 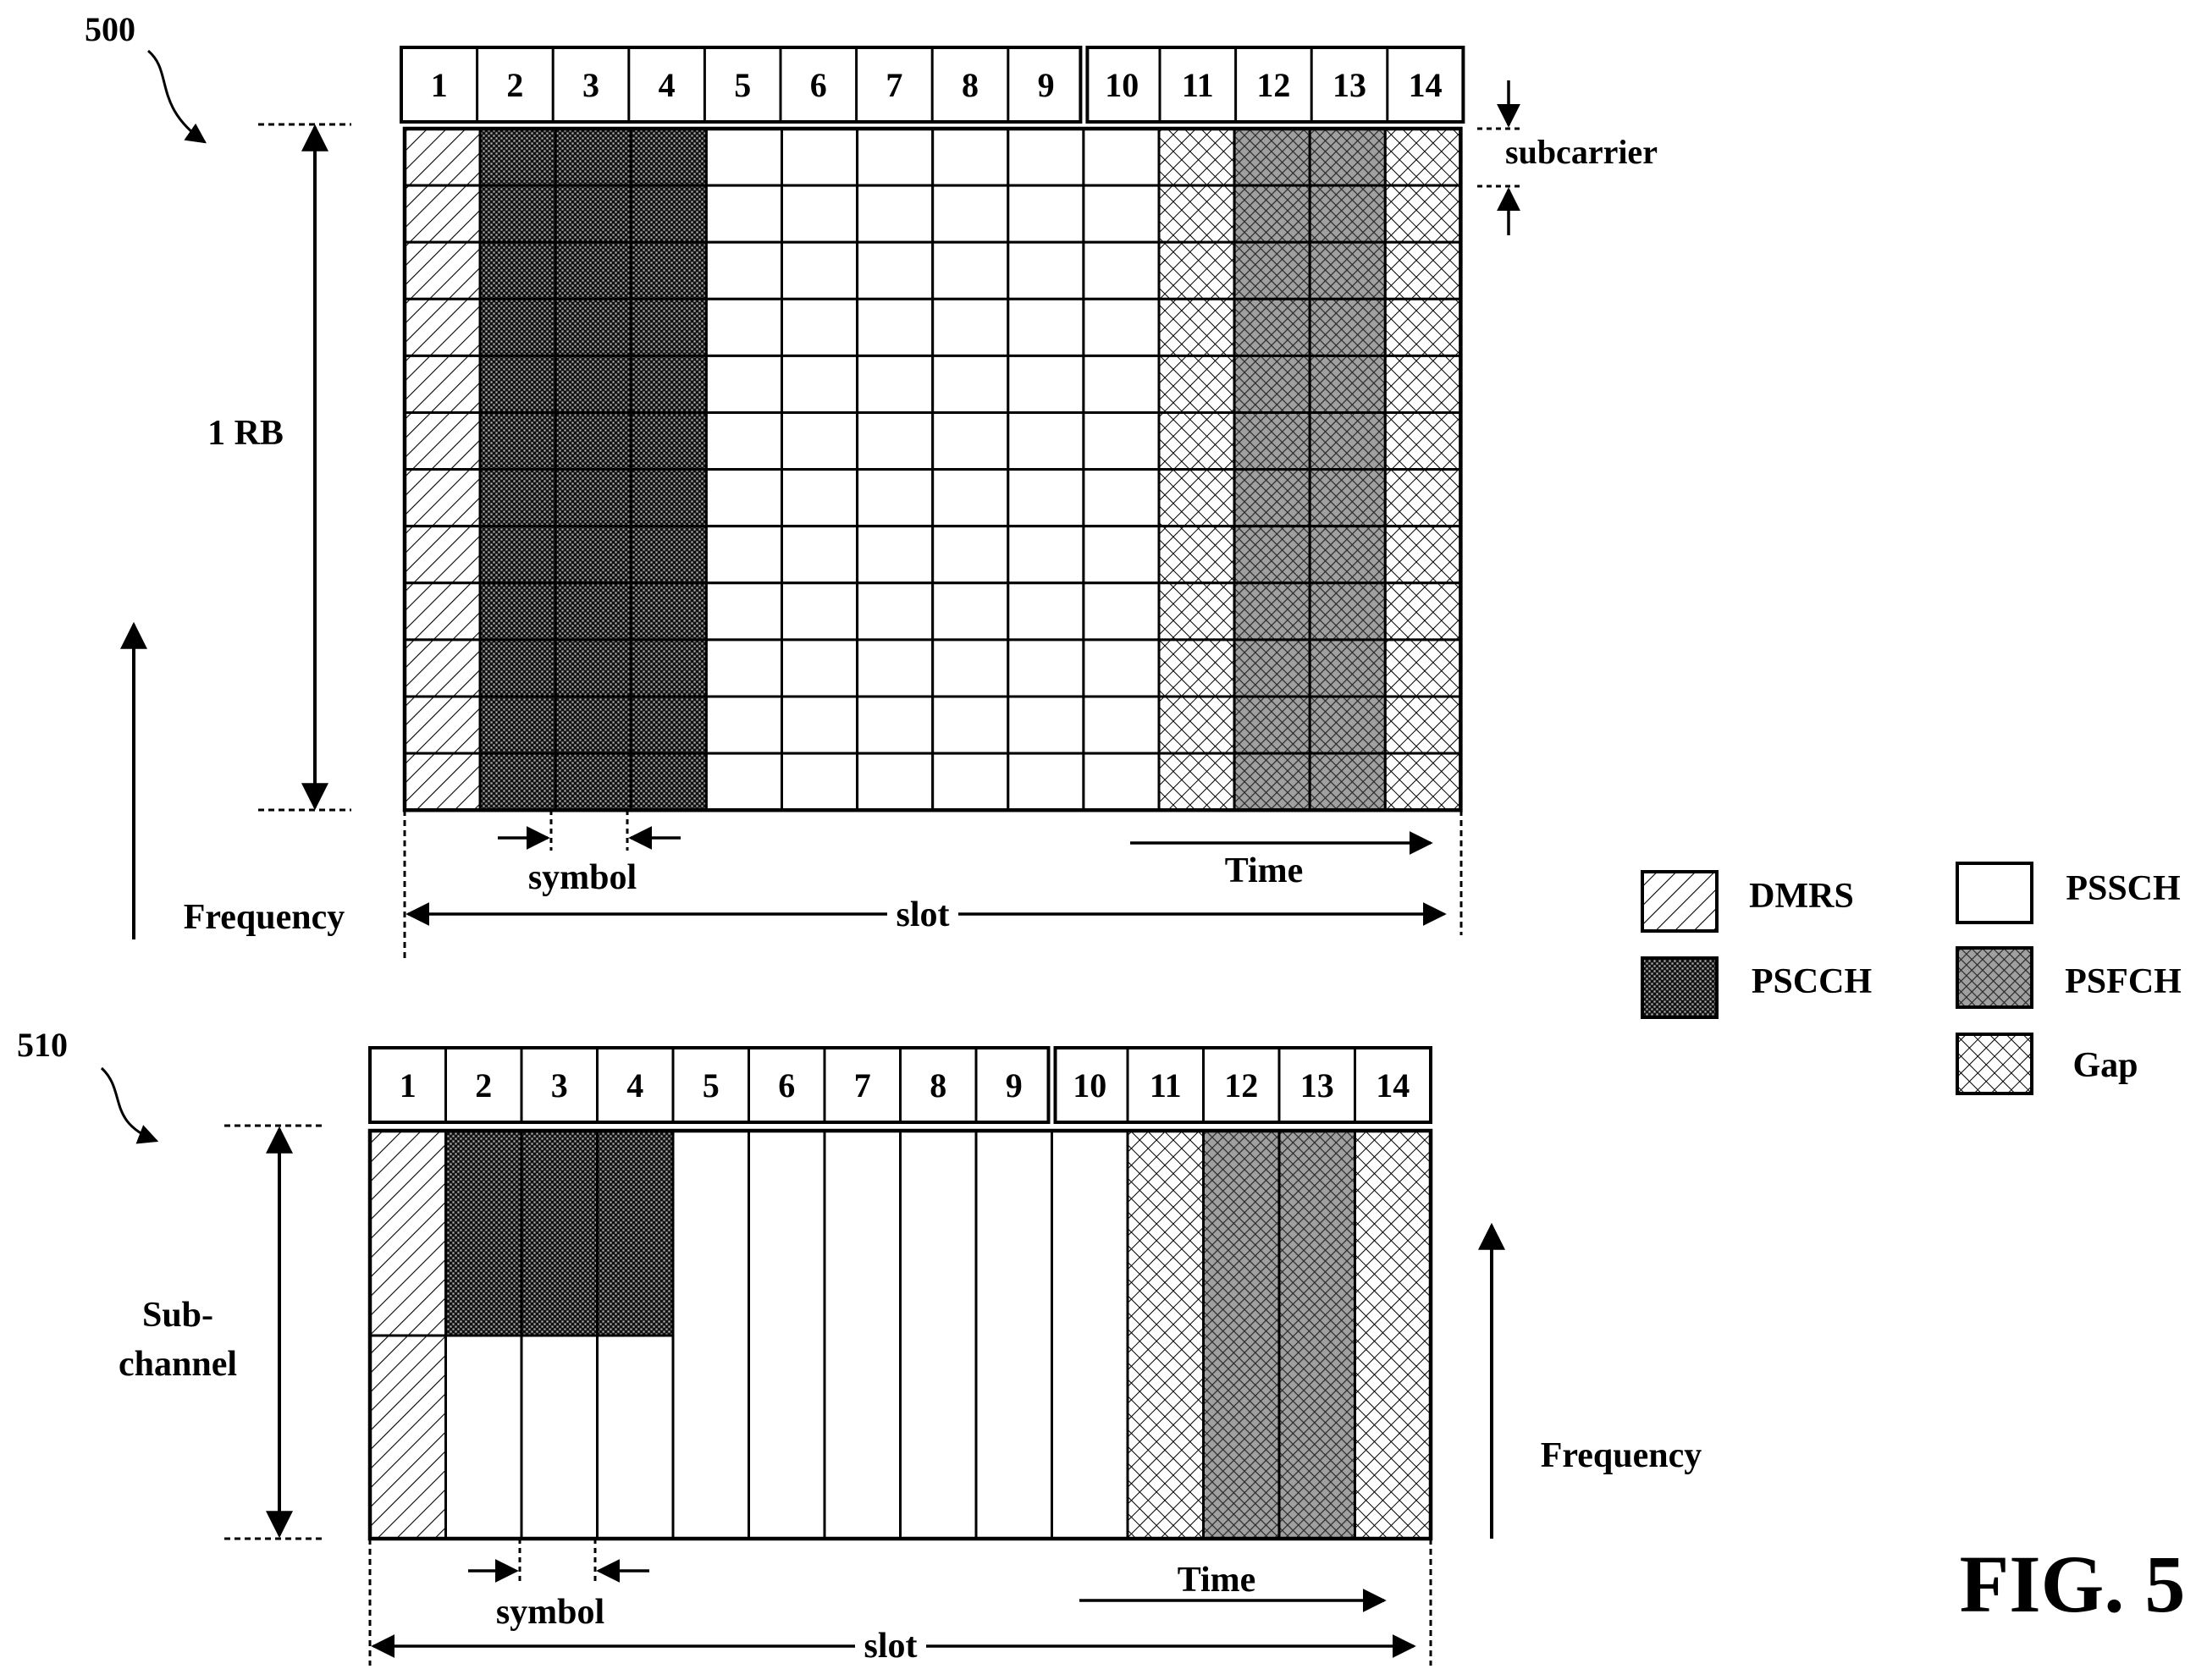 I want to click on legend-label-psfch: PSFCH, so click(x=2123, y=981).